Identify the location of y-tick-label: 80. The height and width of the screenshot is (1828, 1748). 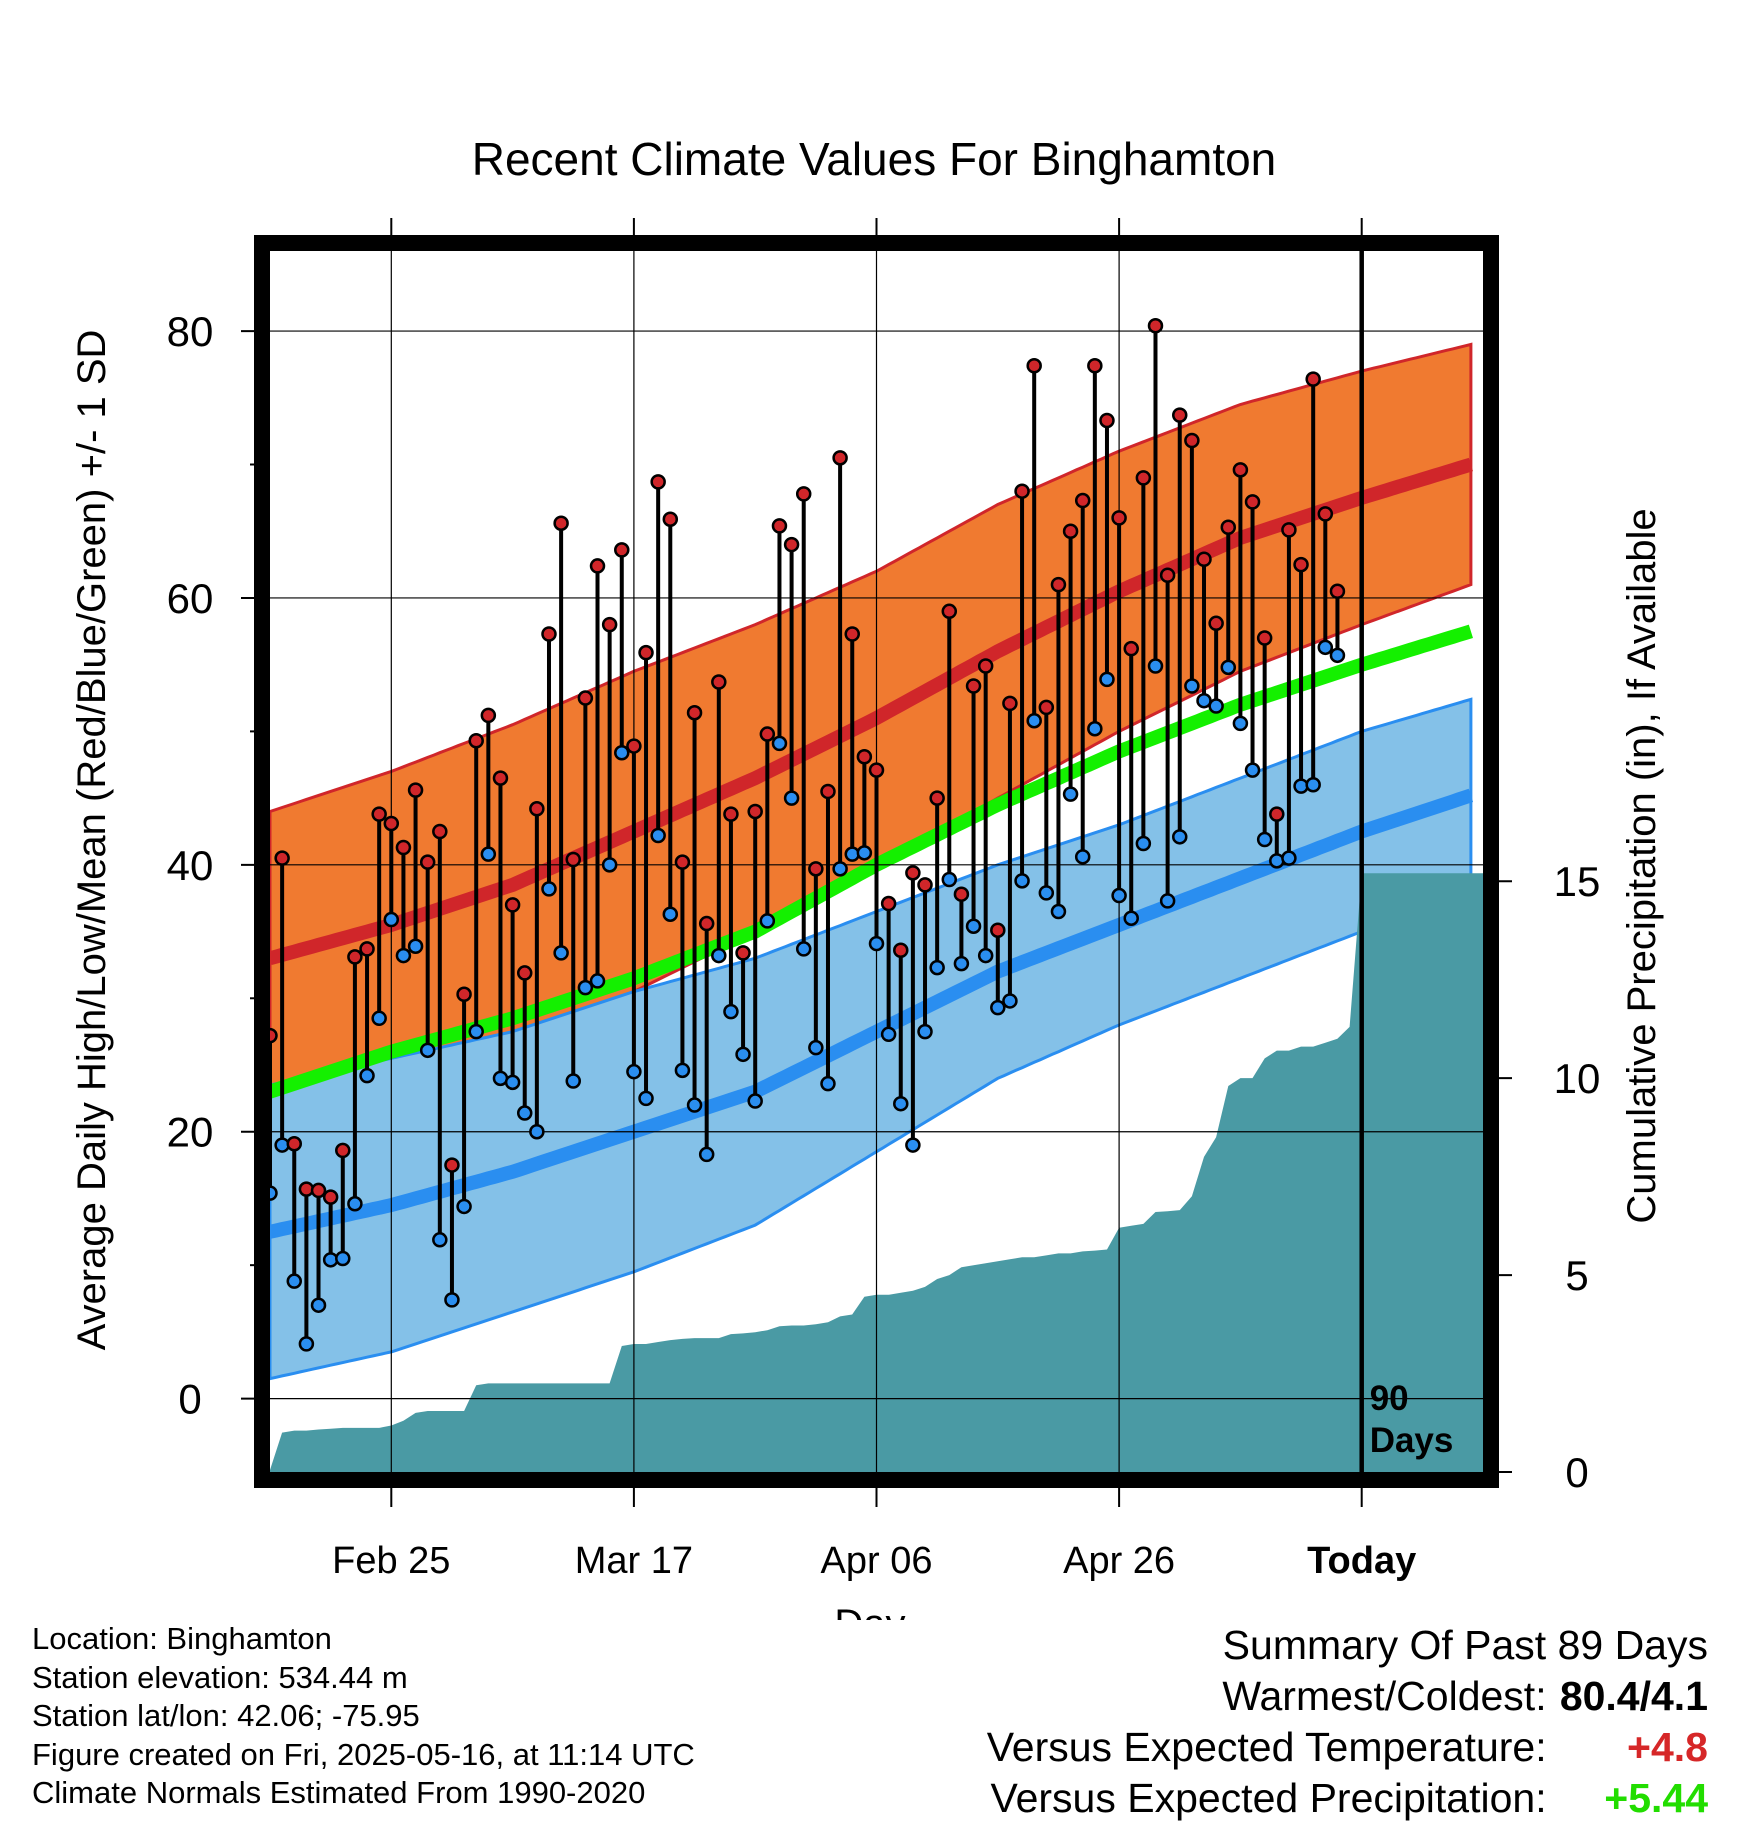
(190, 331).